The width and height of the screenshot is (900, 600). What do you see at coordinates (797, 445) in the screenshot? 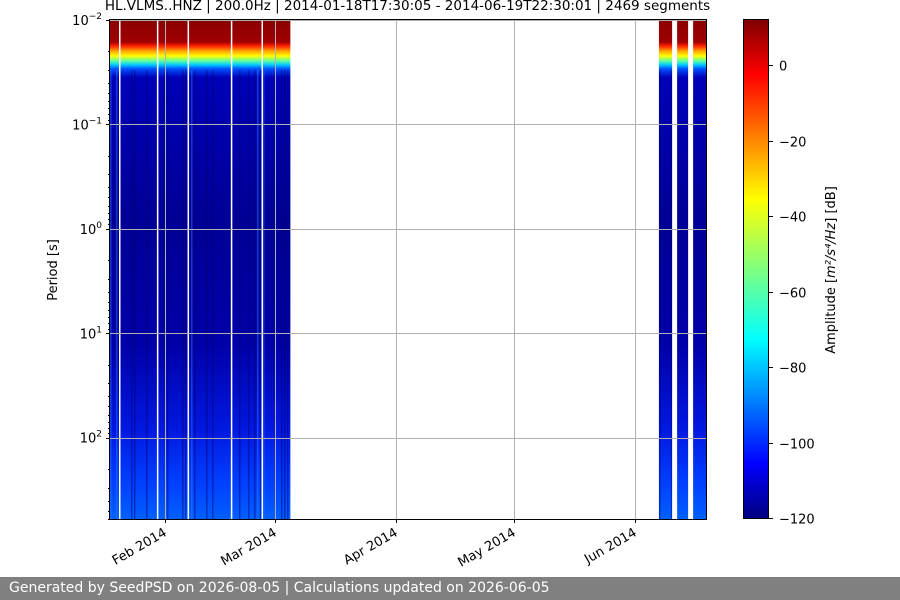
I see `colorbar-tick-label: −100` at bounding box center [797, 445].